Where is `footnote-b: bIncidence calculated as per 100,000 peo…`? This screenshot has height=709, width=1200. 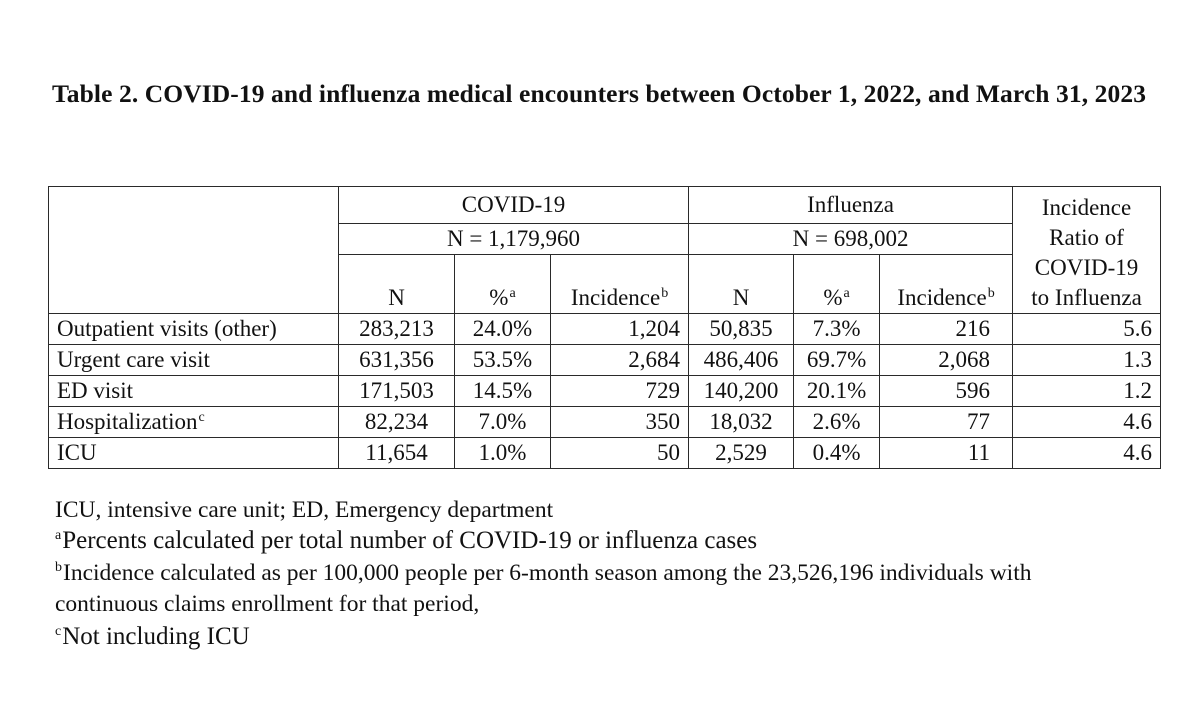
footnote-b: bIncidence calculated as per 100,000 peo… is located at coordinates (625, 573).